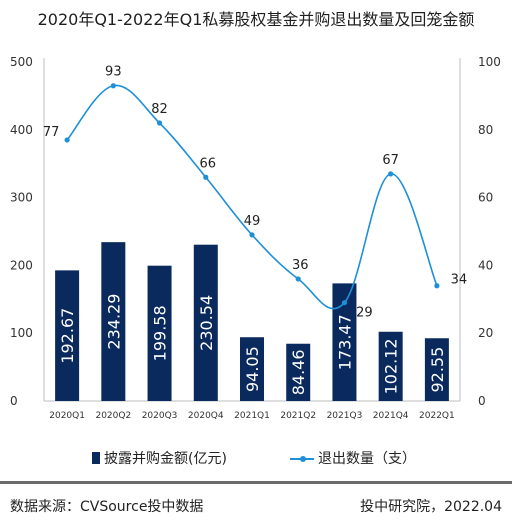 The width and height of the screenshot is (512, 522). I want to click on line-data-label: 66, so click(208, 163).